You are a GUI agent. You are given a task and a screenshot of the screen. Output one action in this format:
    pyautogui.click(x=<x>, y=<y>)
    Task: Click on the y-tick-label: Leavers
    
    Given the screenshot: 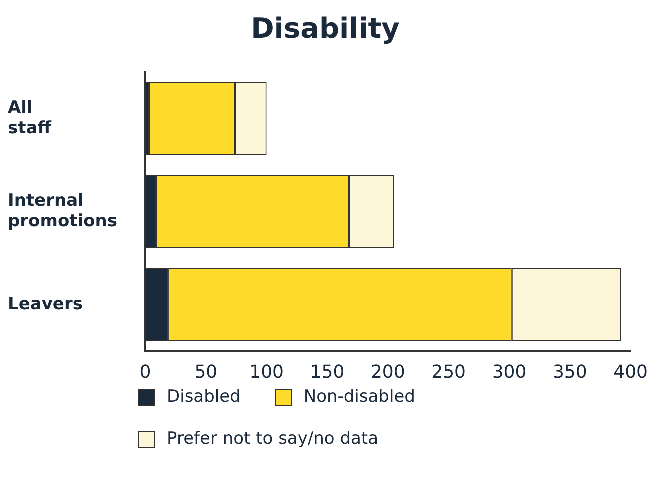 What is the action you would take?
    pyautogui.click(x=45, y=304)
    